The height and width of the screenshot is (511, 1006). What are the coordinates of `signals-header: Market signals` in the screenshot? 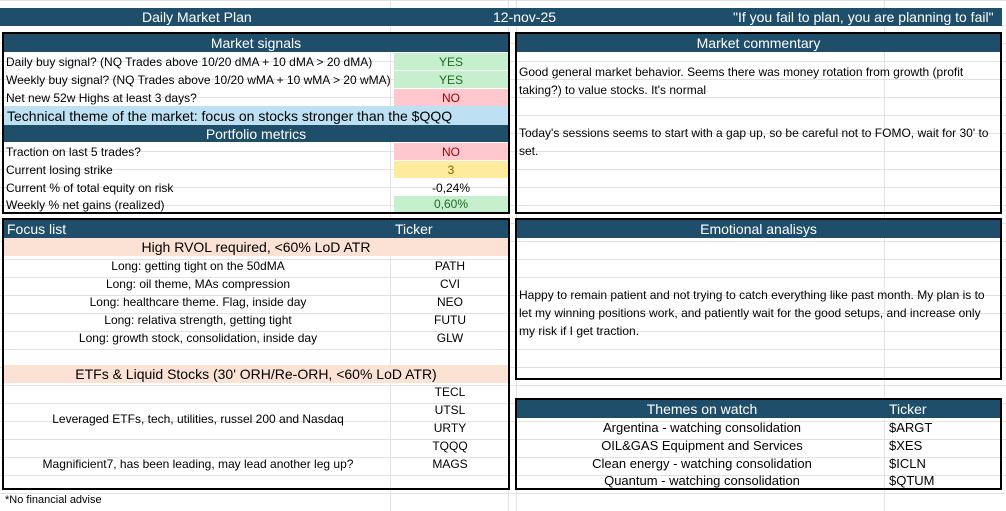 It's located at (256, 43).